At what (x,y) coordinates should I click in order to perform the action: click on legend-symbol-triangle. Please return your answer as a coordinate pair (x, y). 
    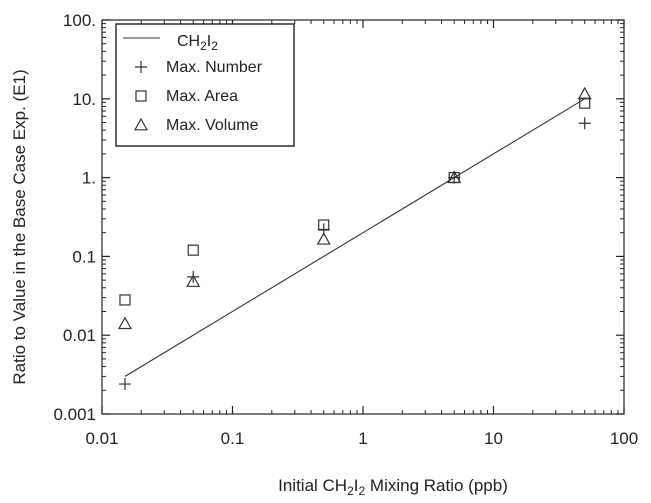
    Looking at the image, I should click on (141, 124).